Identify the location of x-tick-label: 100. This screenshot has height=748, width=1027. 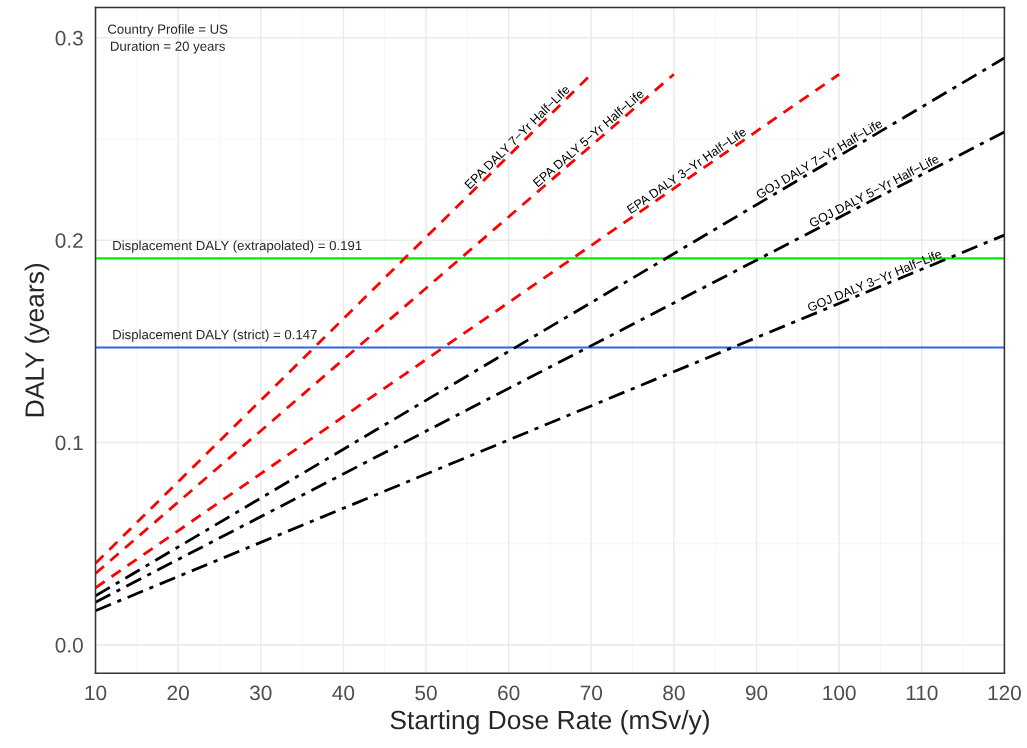
(839, 693).